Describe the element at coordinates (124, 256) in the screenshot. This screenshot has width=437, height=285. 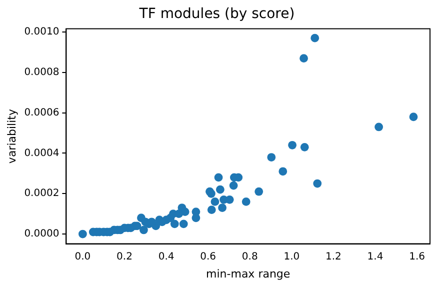
I see `x-tick-label: 0.2` at that location.